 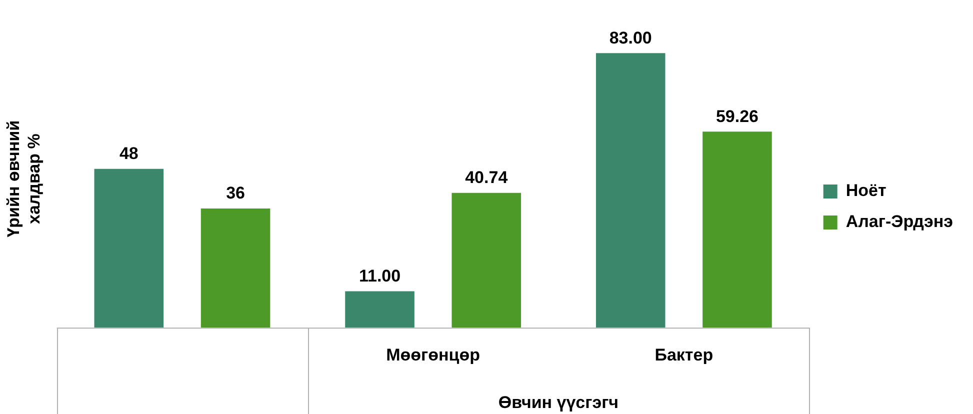 I want to click on data-label: 59.26, so click(x=737, y=116).